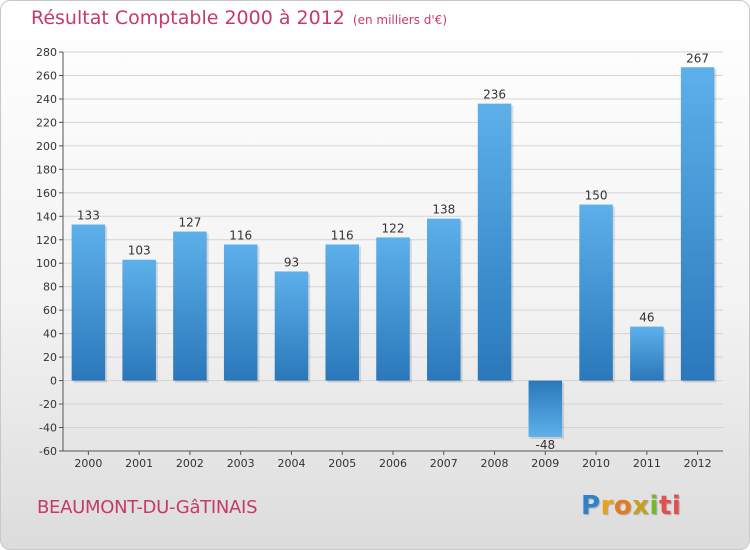  What do you see at coordinates (444, 299) in the screenshot?
I see `bar-2007` at bounding box center [444, 299].